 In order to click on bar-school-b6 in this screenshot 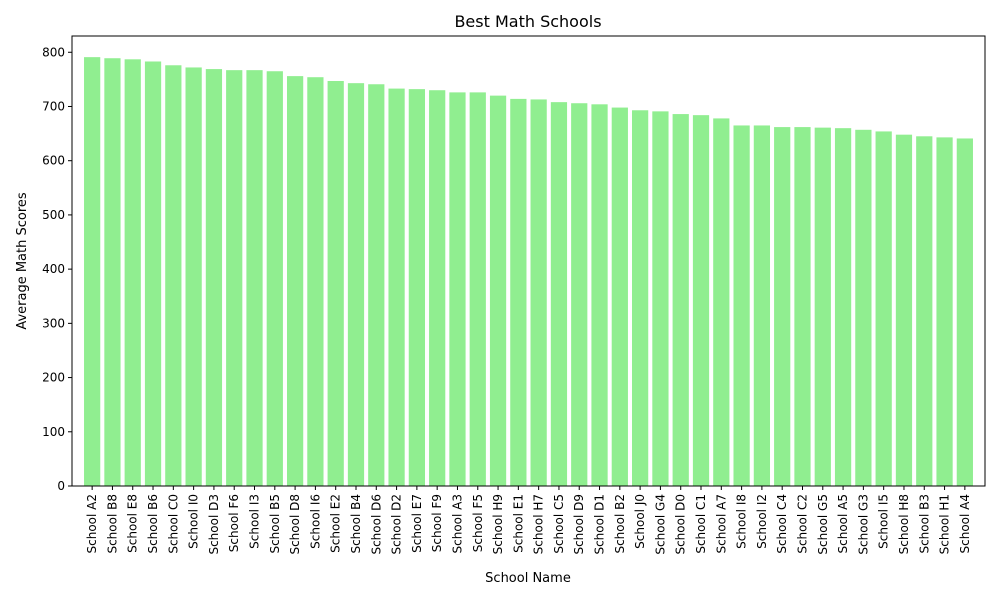, I will do `click(153, 273)`.